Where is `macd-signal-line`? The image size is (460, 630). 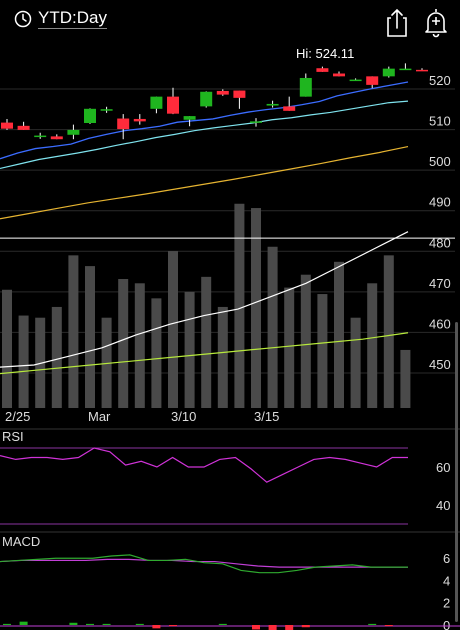
macd-signal-line is located at coordinates (204, 563).